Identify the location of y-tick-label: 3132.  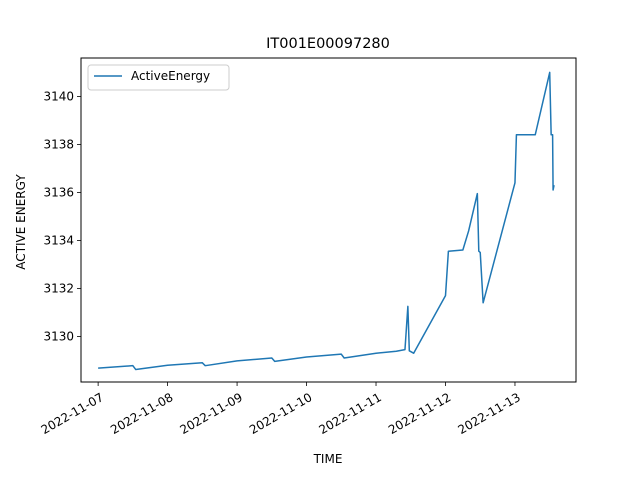
(58, 288).